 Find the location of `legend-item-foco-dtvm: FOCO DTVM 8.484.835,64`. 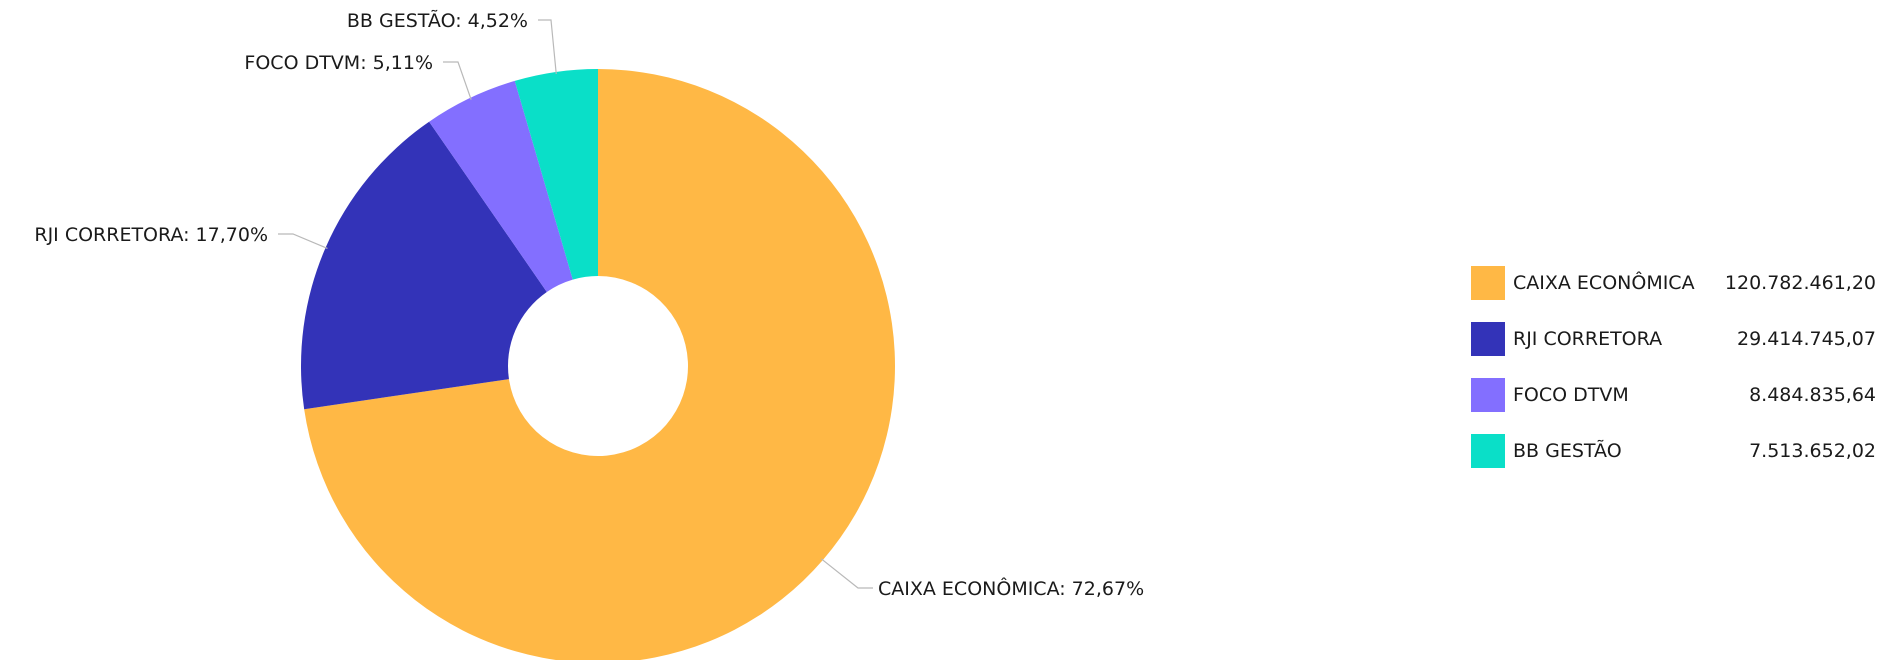

legend-item-foco-dtvm: FOCO DTVM 8.484.835,64 is located at coordinates (1673, 395).